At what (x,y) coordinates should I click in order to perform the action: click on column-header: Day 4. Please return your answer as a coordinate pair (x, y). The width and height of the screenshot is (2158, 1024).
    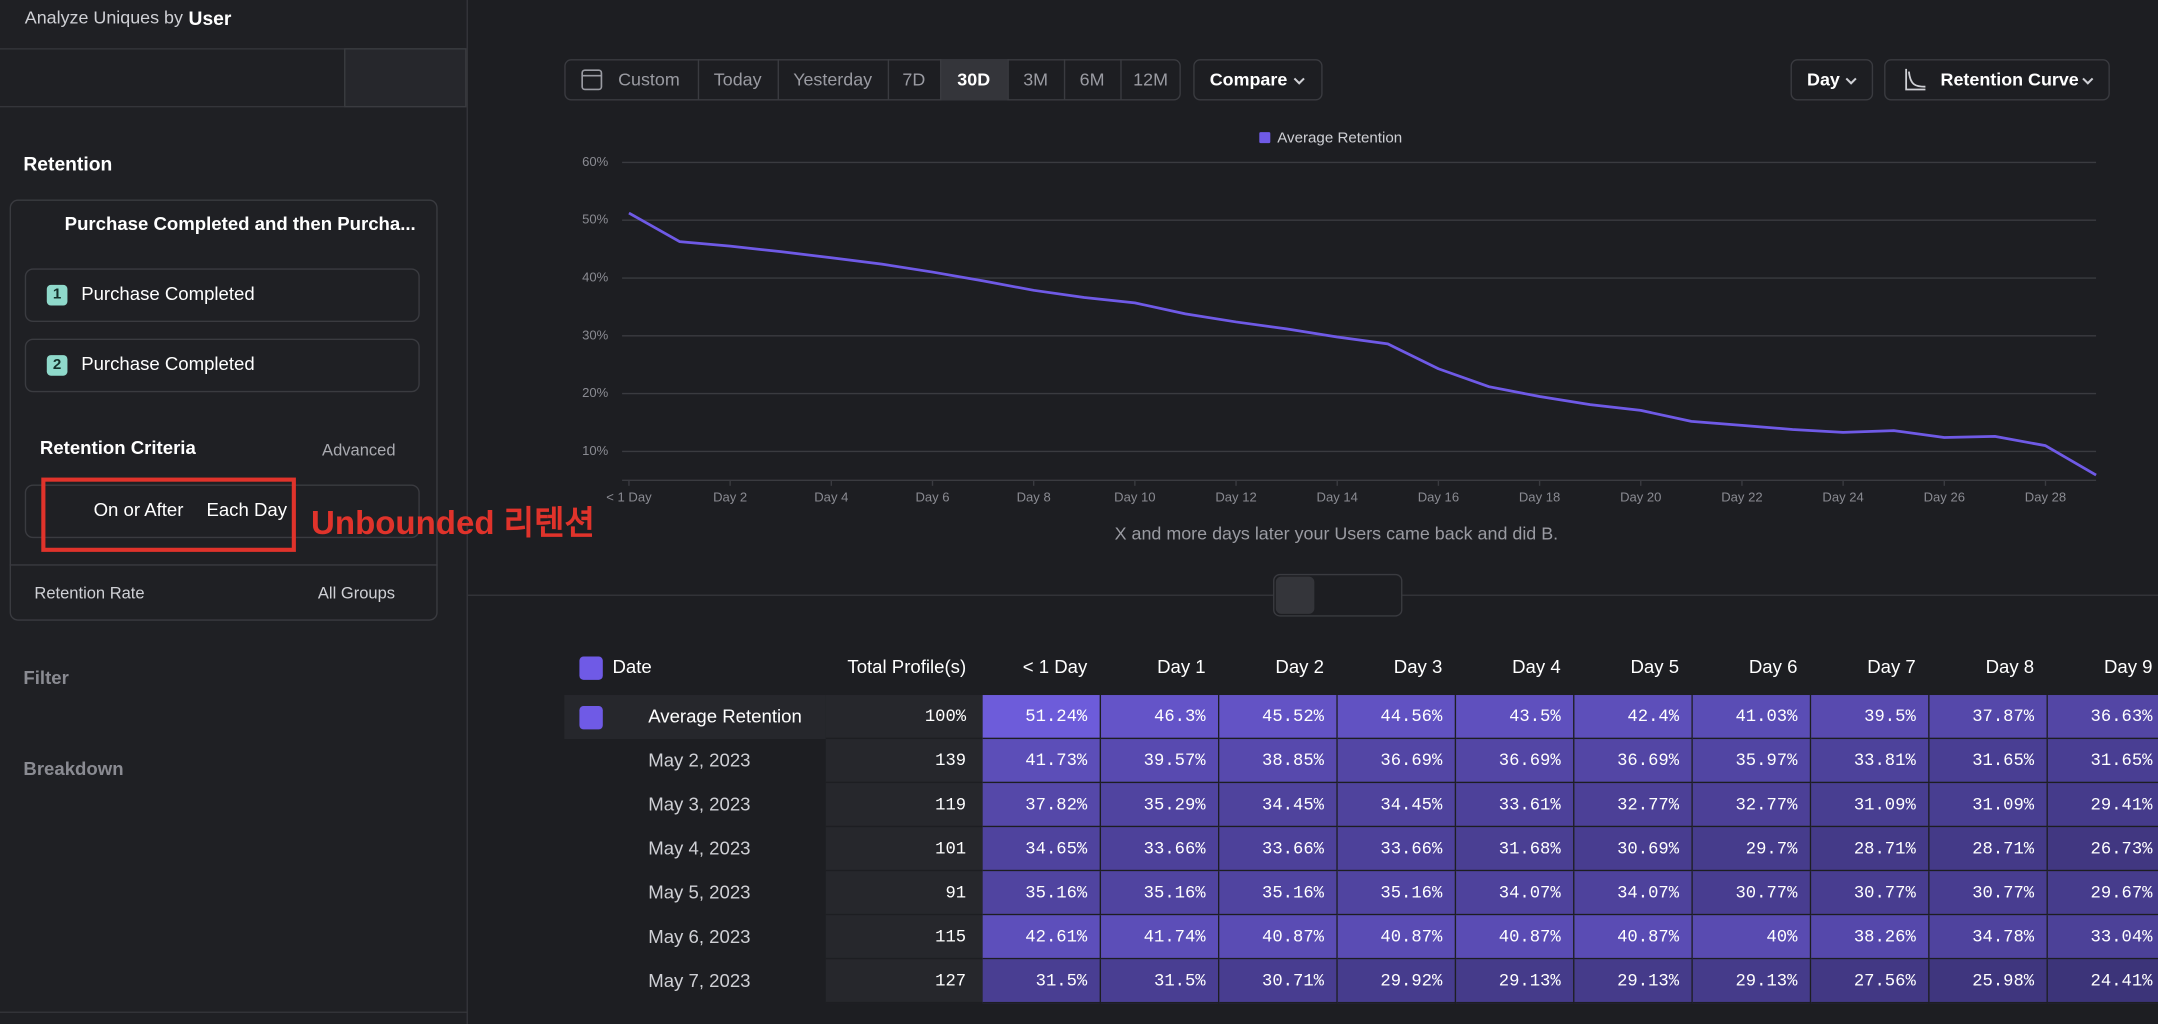
    Looking at the image, I should click on (1536, 667).